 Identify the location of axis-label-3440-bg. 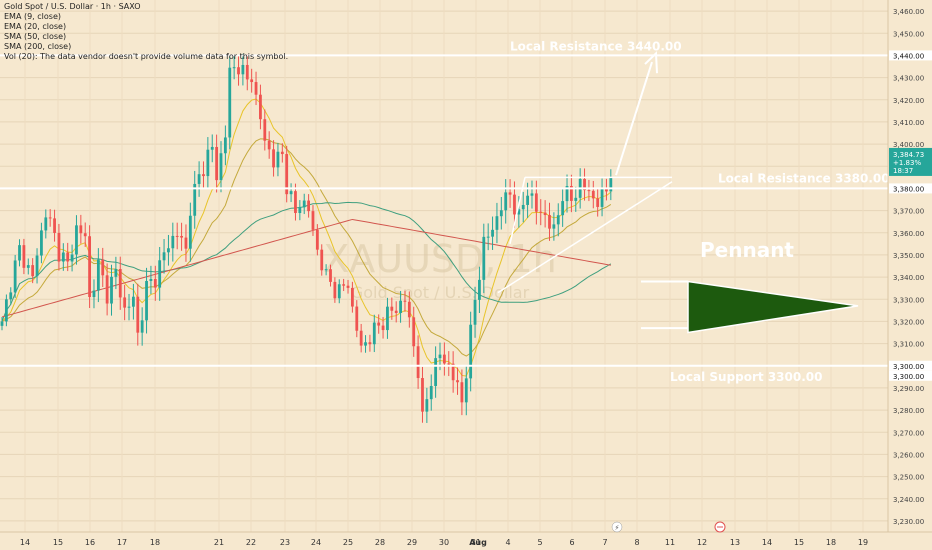
(910, 55).